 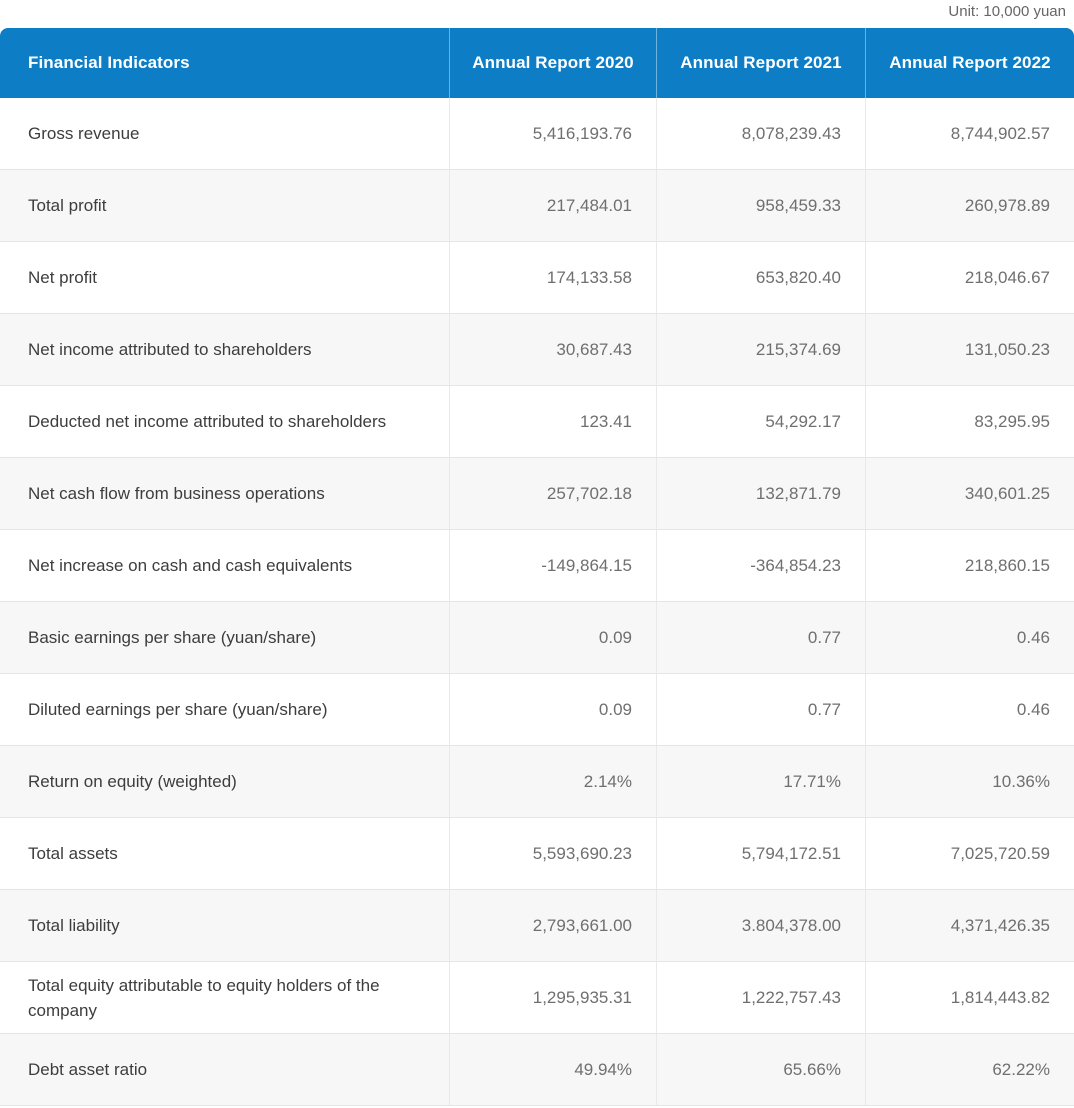 What do you see at coordinates (969, 782) in the screenshot?
I see `row-value: 10.36%` at bounding box center [969, 782].